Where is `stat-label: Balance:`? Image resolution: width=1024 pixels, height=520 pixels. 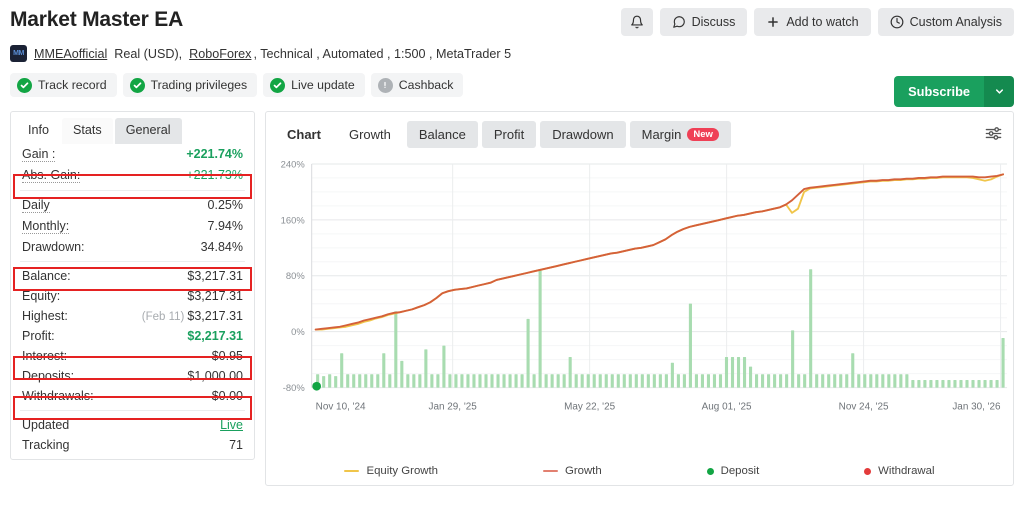
stat-label: Balance: is located at coordinates (46, 276).